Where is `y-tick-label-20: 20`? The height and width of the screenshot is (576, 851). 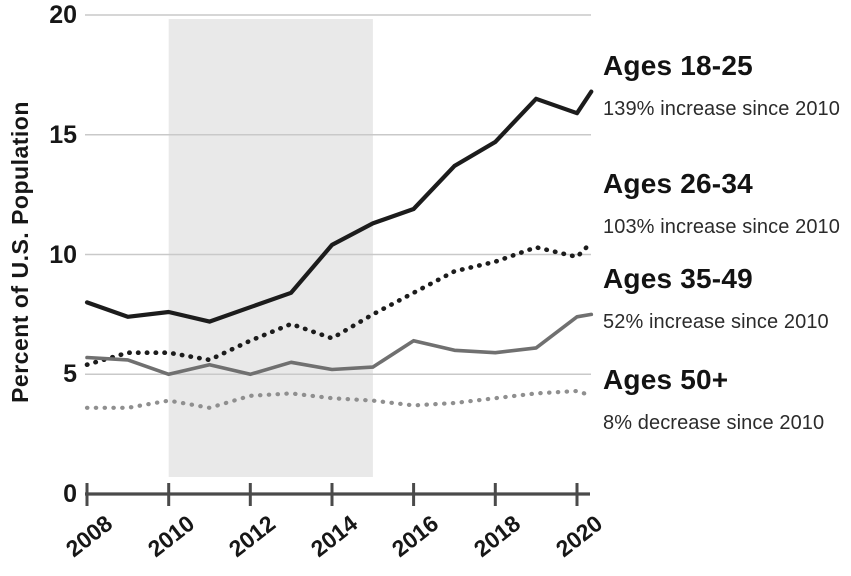
y-tick-label-20: 20 is located at coordinates (63, 15).